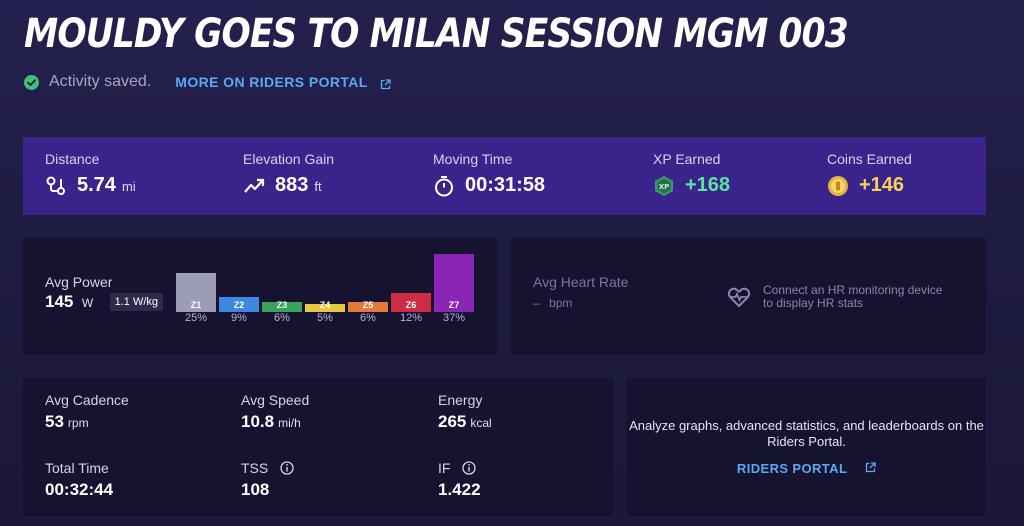  I want to click on elevation-stat: Elevation Gain 883 ft, so click(288, 174).